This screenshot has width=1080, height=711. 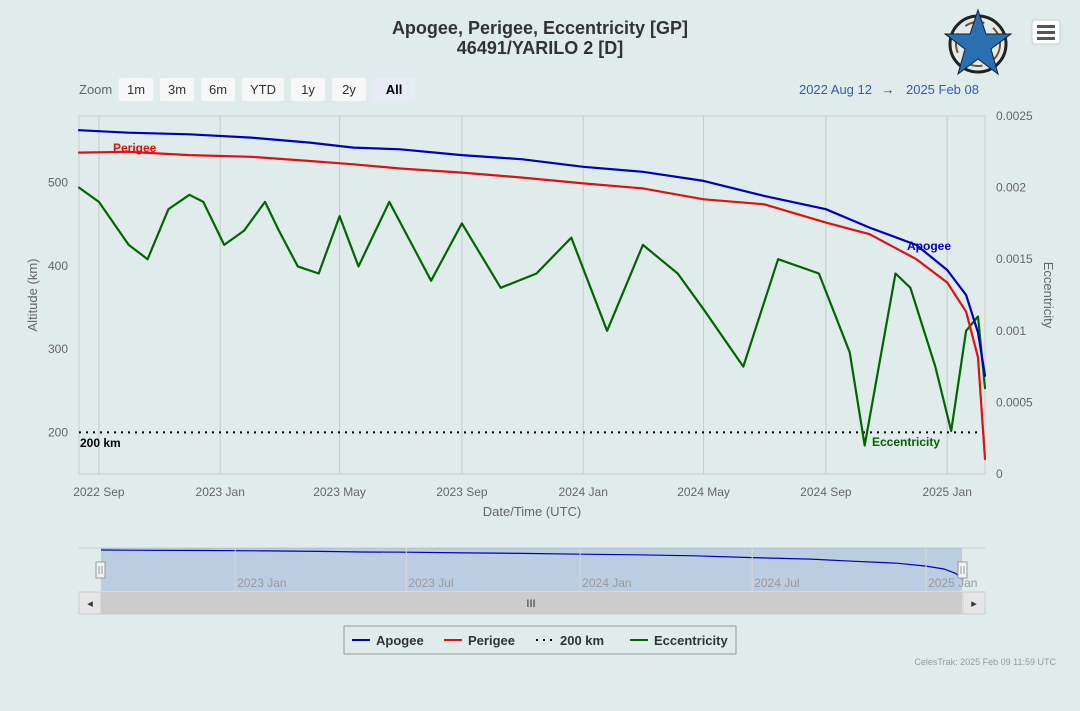 I want to click on navigator-tick-label: 2023 Jul, so click(x=430, y=583).